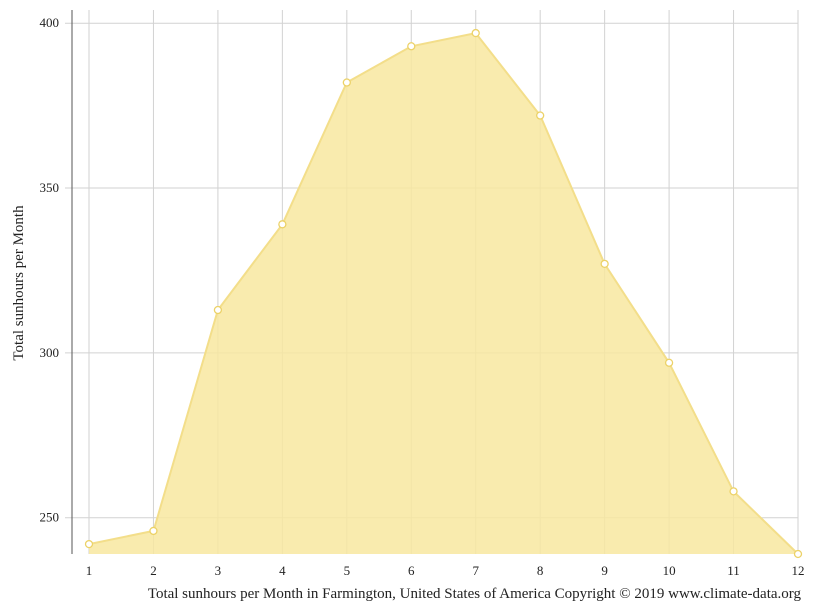 This screenshot has height=611, width=815. Describe the element at coordinates (411, 570) in the screenshot. I see `x-tick-label: 6` at that location.